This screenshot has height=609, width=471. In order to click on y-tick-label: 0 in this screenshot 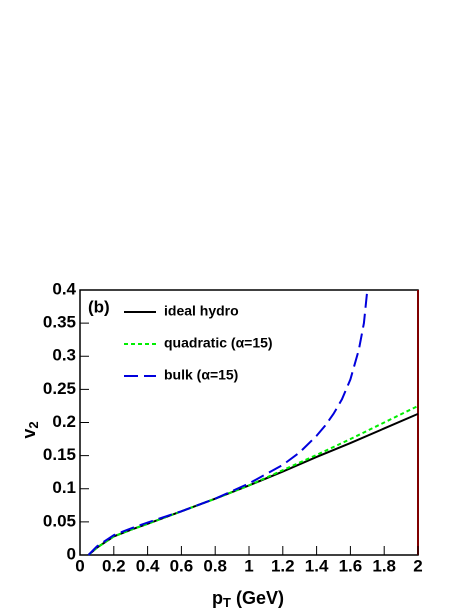, I will do `click(71, 553)`.